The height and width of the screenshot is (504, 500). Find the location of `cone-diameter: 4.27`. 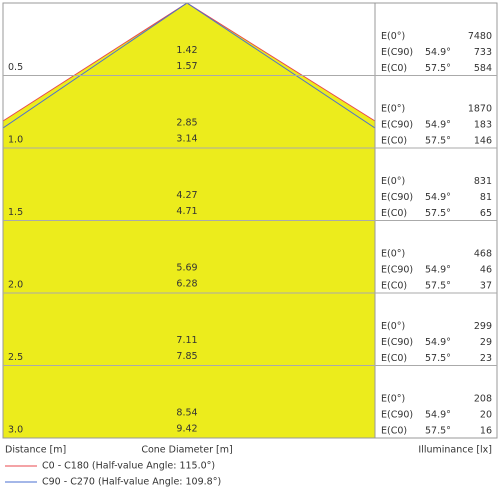

cone-diameter: 4.27 is located at coordinates (186, 195).